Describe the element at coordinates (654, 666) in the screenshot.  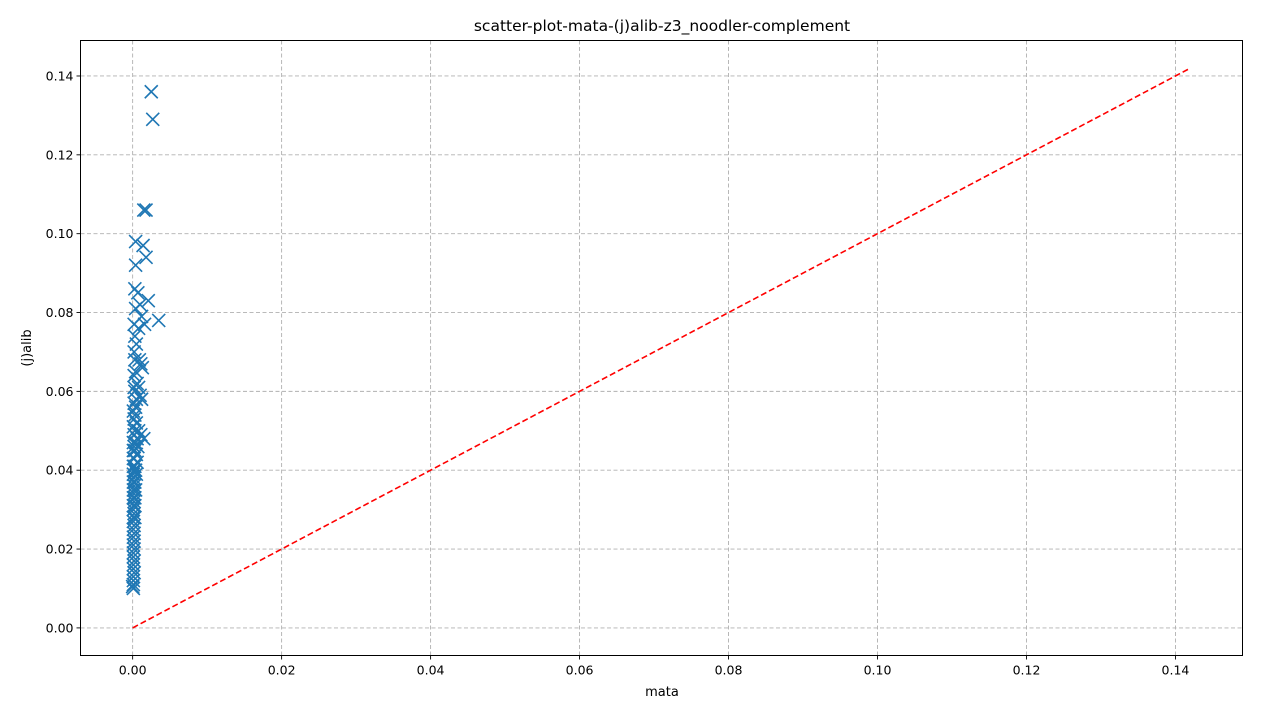
I see `x-axis: 0.00 0.02 0.04 0.06 0.08 0.10 0.12 0.14` at that location.